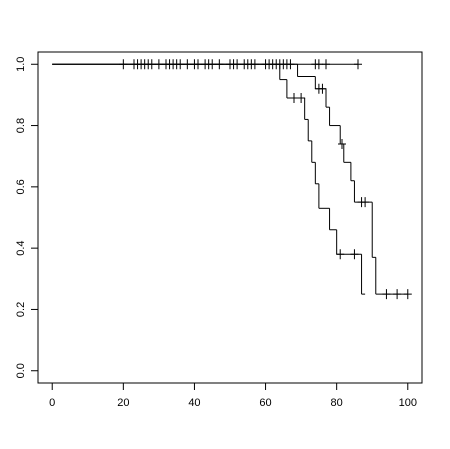 This screenshot has width=450, height=449. I want to click on y-tick-label: 0.4, so click(21, 247).